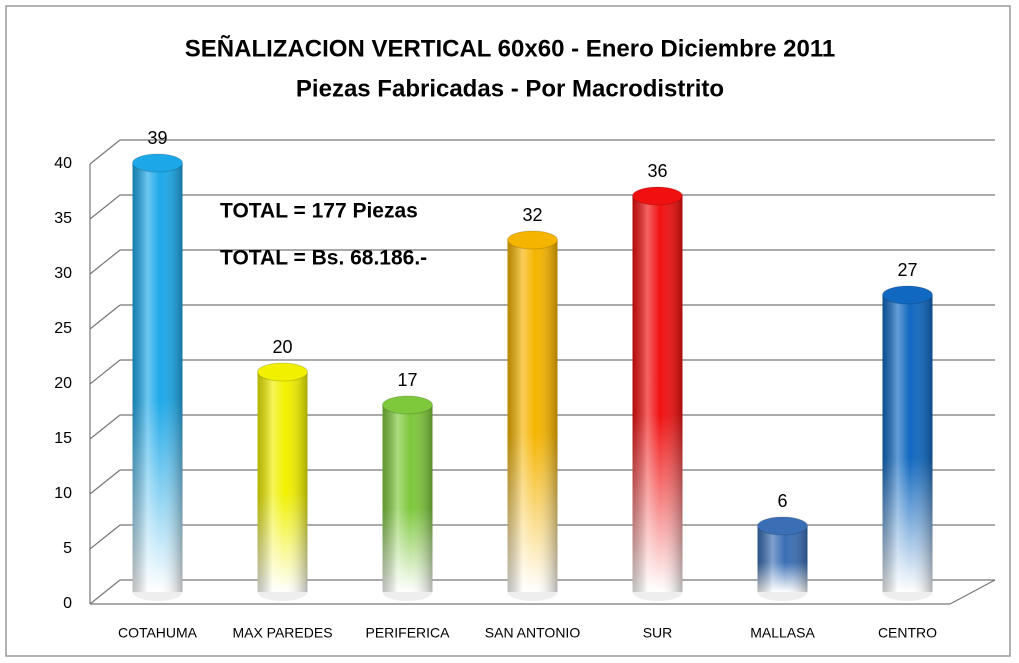 The height and width of the screenshot is (663, 1019). What do you see at coordinates (282, 347) in the screenshot?
I see `value-label: 20` at bounding box center [282, 347].